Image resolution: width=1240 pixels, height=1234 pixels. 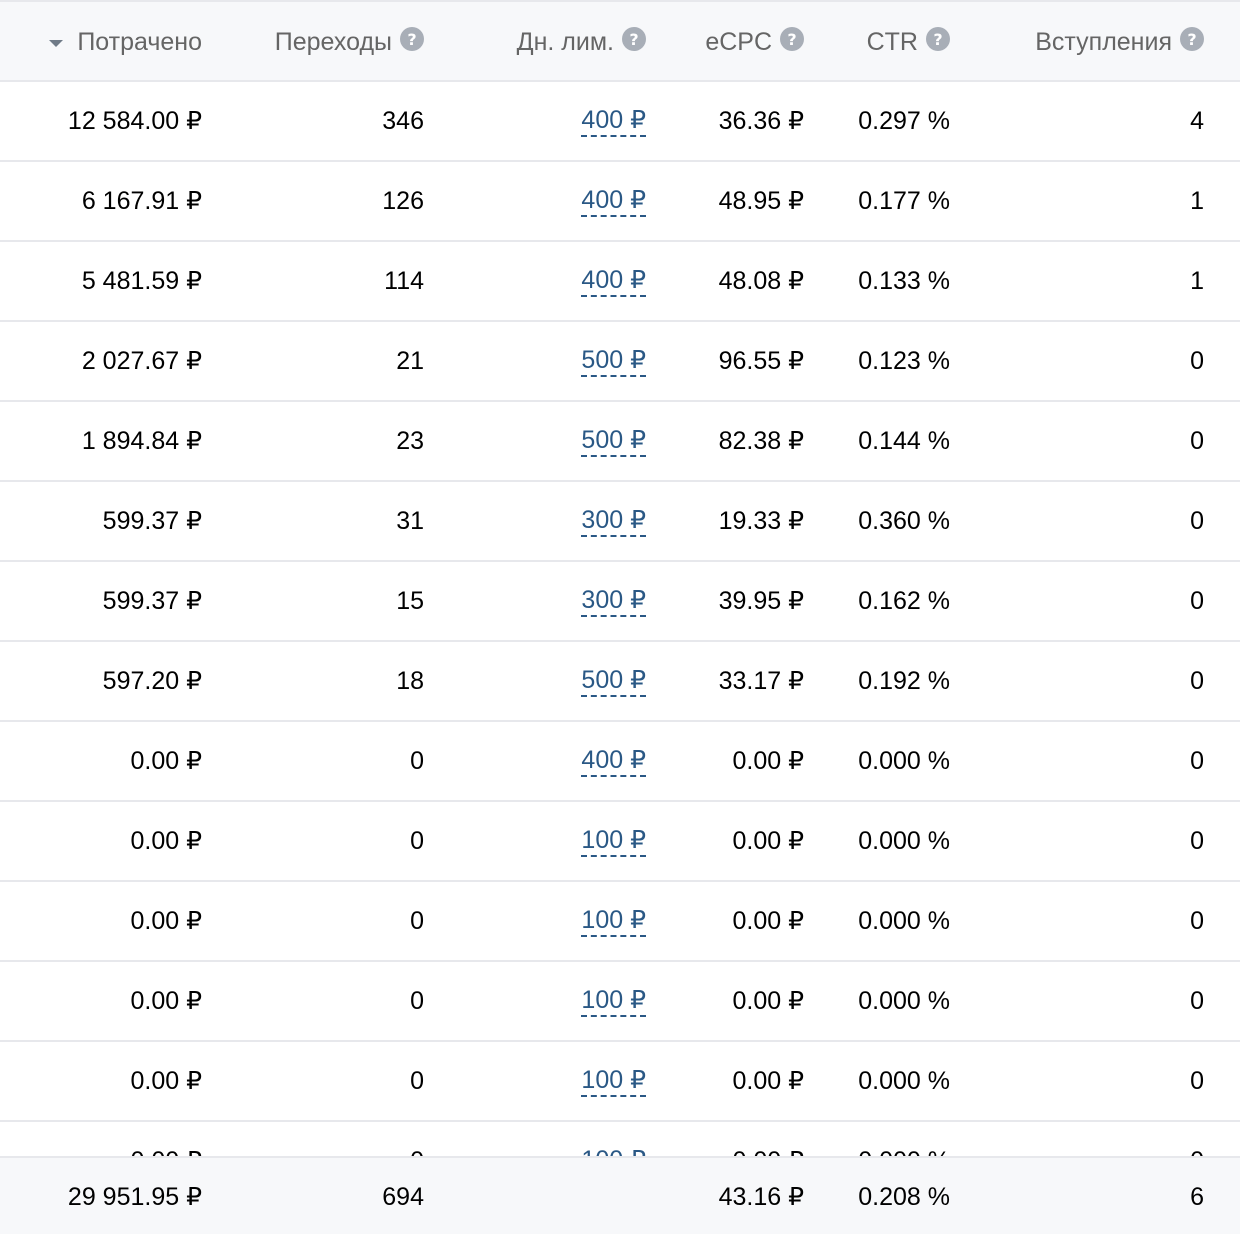 I want to click on table-row: 5 481.59 ₽ 114 400 ₽ 48.08 ₽ 0.133 % 1, so click(x=620, y=282).